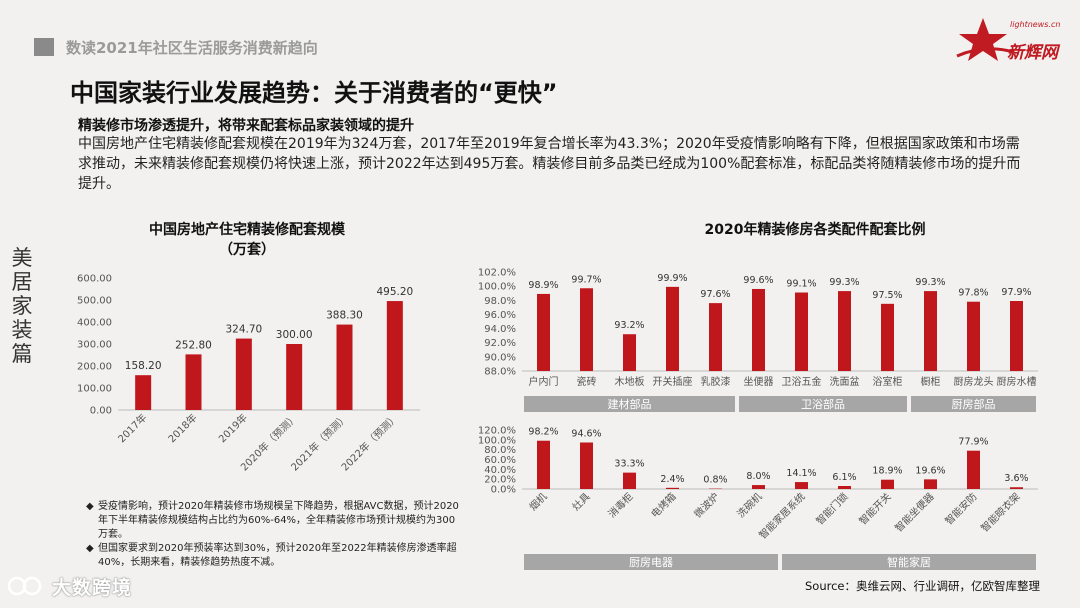 Image resolution: width=1080 pixels, height=608 pixels. Describe the element at coordinates (1035, 24) in the screenshot. I see `logo-url: lightnews.cn` at that location.